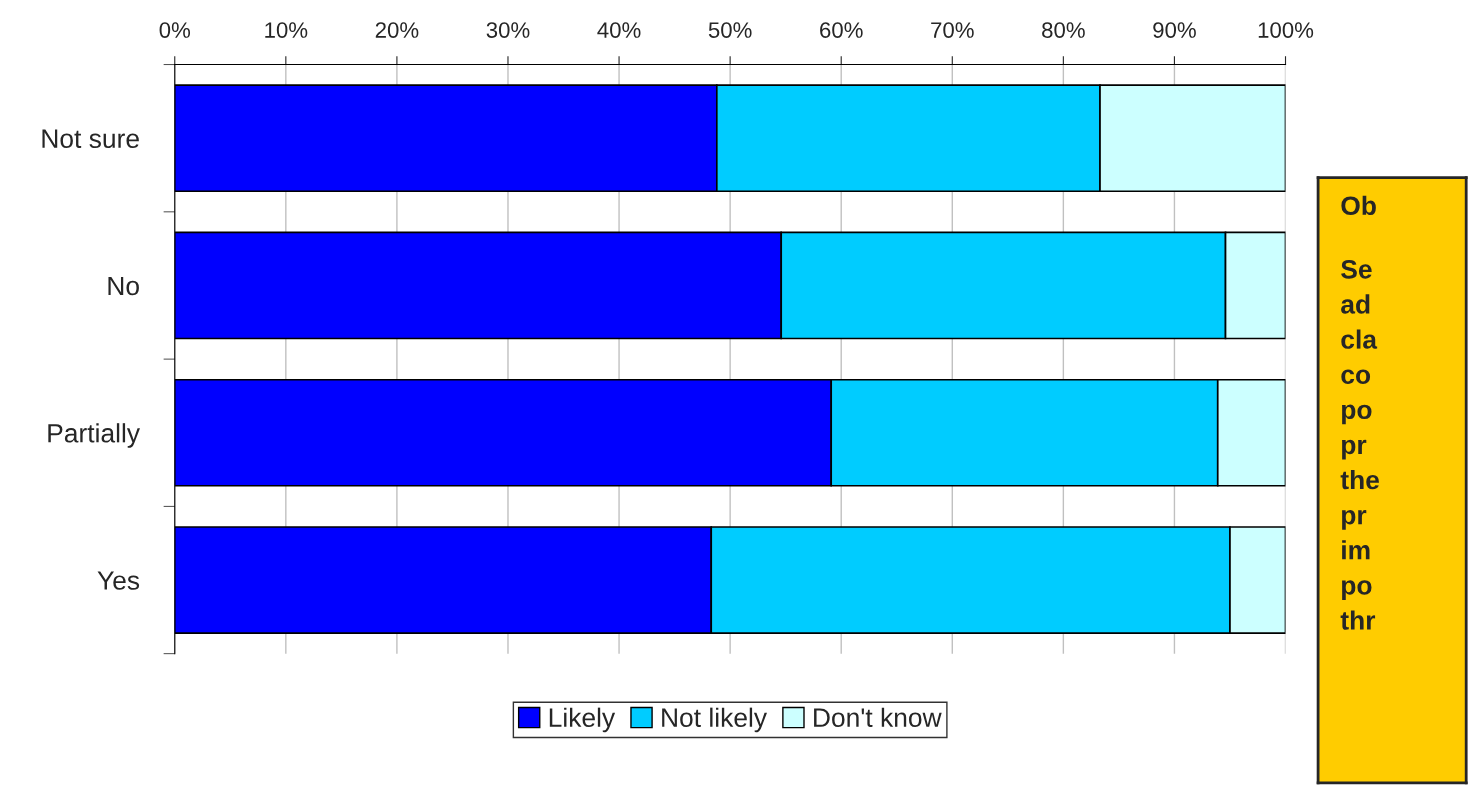  Describe the element at coordinates (730, 30) in the screenshot. I see `x-tick-label: 50%` at that location.